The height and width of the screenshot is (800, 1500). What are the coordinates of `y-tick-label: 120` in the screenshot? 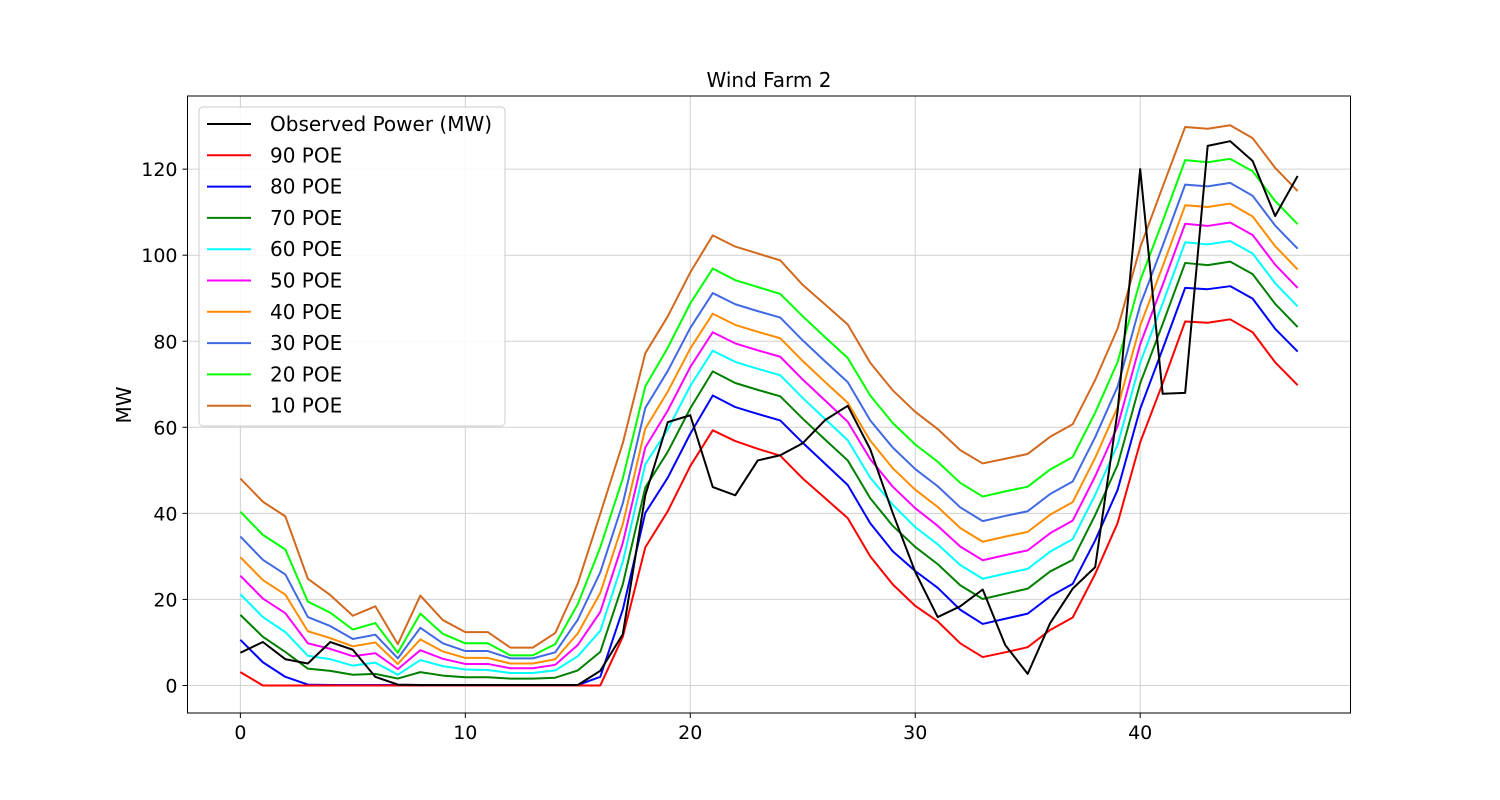 It's located at (159, 170).